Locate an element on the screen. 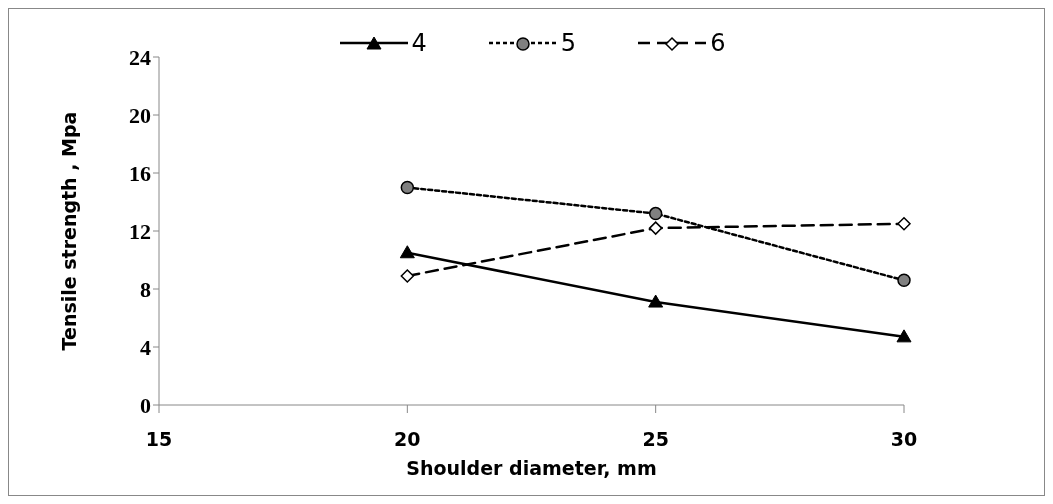 The image size is (1053, 504). y-tick-label: 4 is located at coordinates (145, 347).